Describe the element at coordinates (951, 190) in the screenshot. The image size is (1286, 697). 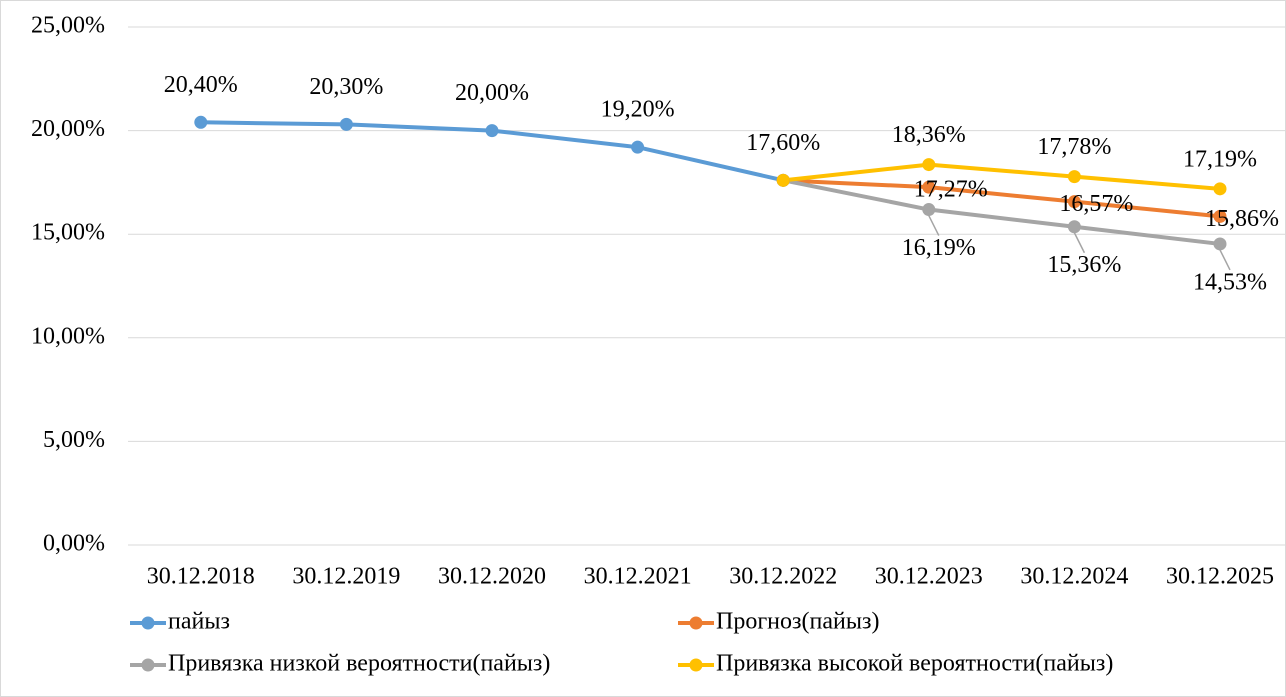
I see `data-label: 17,27%` at that location.